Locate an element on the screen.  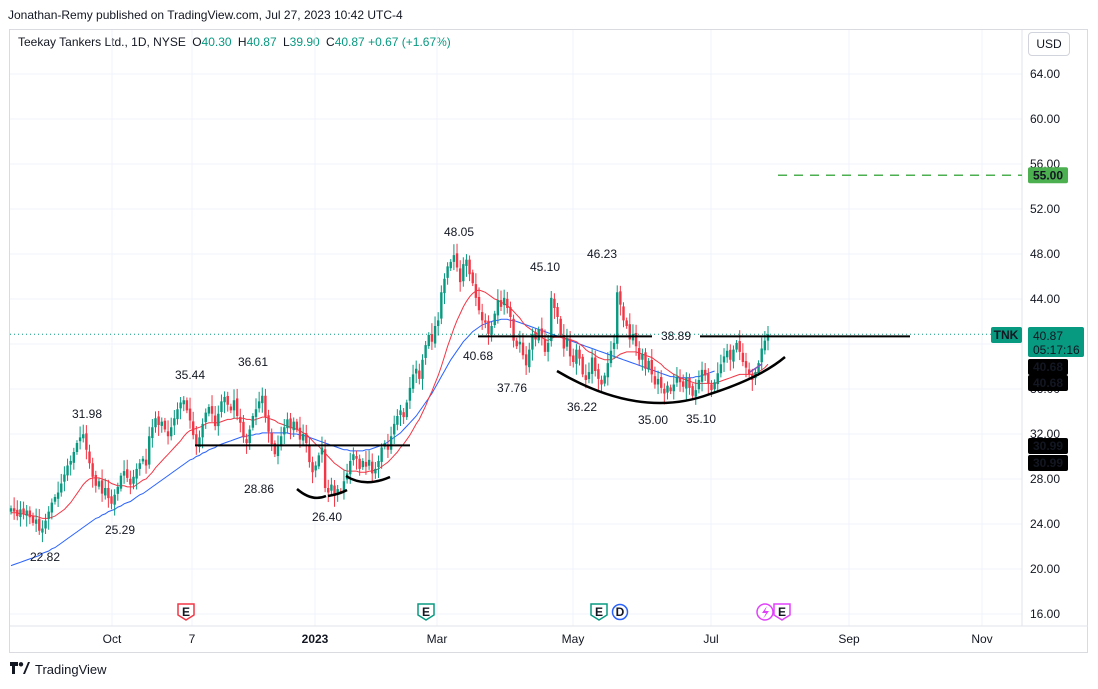
price-annotation: 38.89 is located at coordinates (676, 336).